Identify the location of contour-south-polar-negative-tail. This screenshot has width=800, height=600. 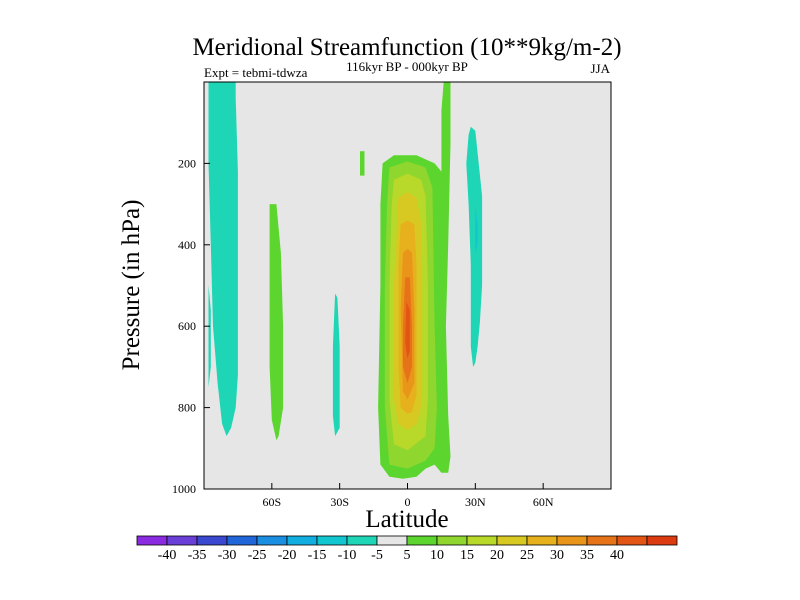
(209, 336).